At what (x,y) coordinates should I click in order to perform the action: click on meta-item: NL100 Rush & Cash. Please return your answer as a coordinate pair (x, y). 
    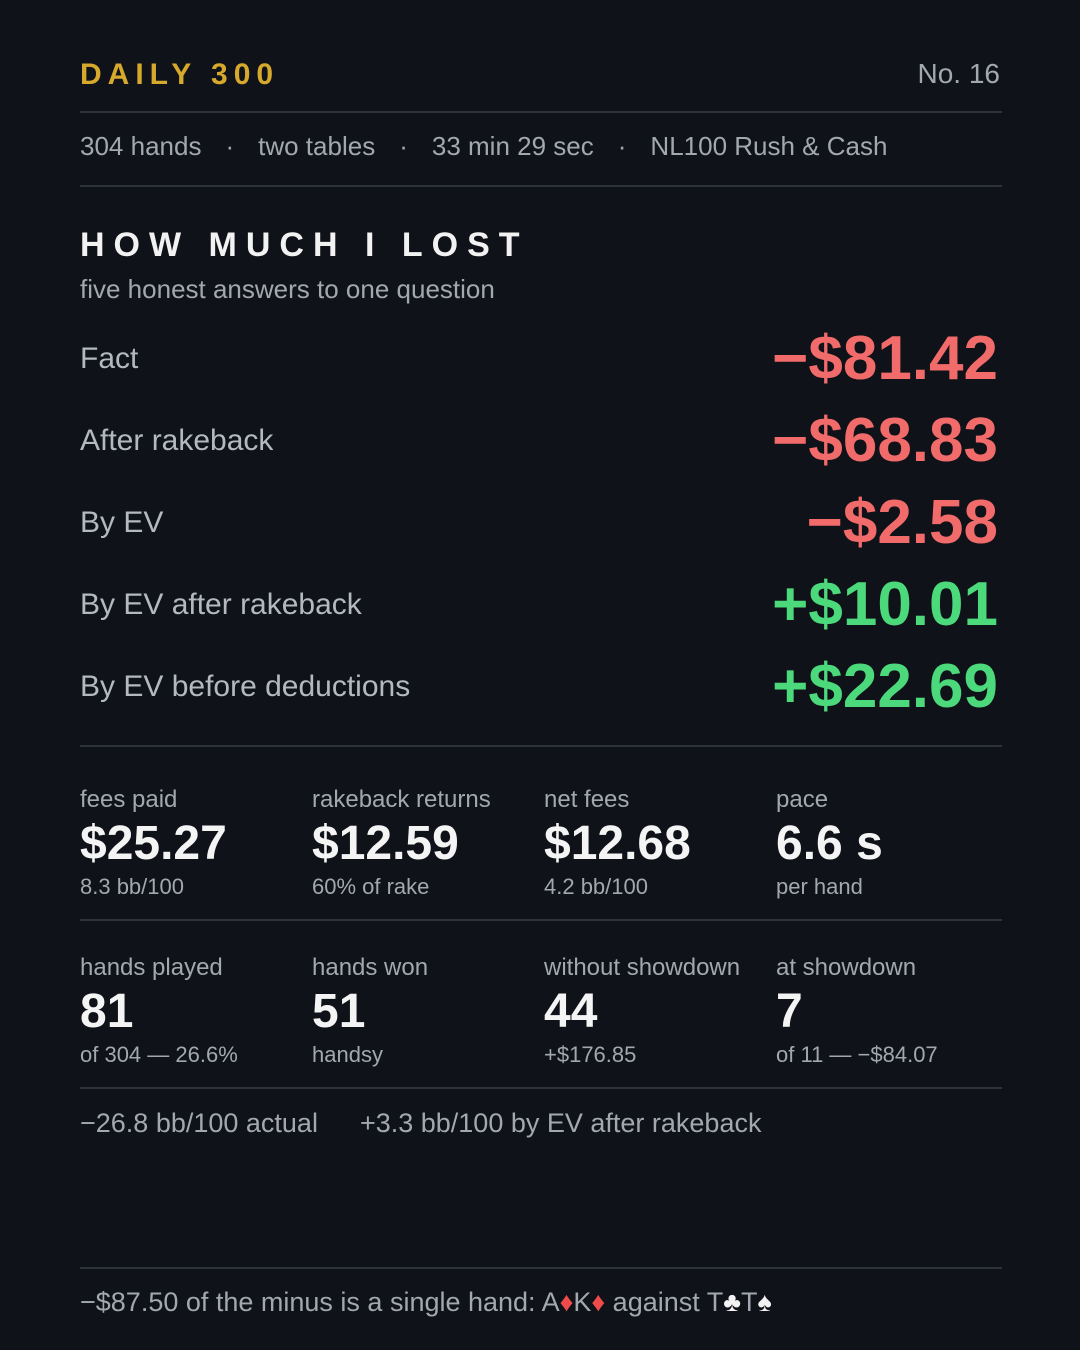
    Looking at the image, I should click on (769, 146).